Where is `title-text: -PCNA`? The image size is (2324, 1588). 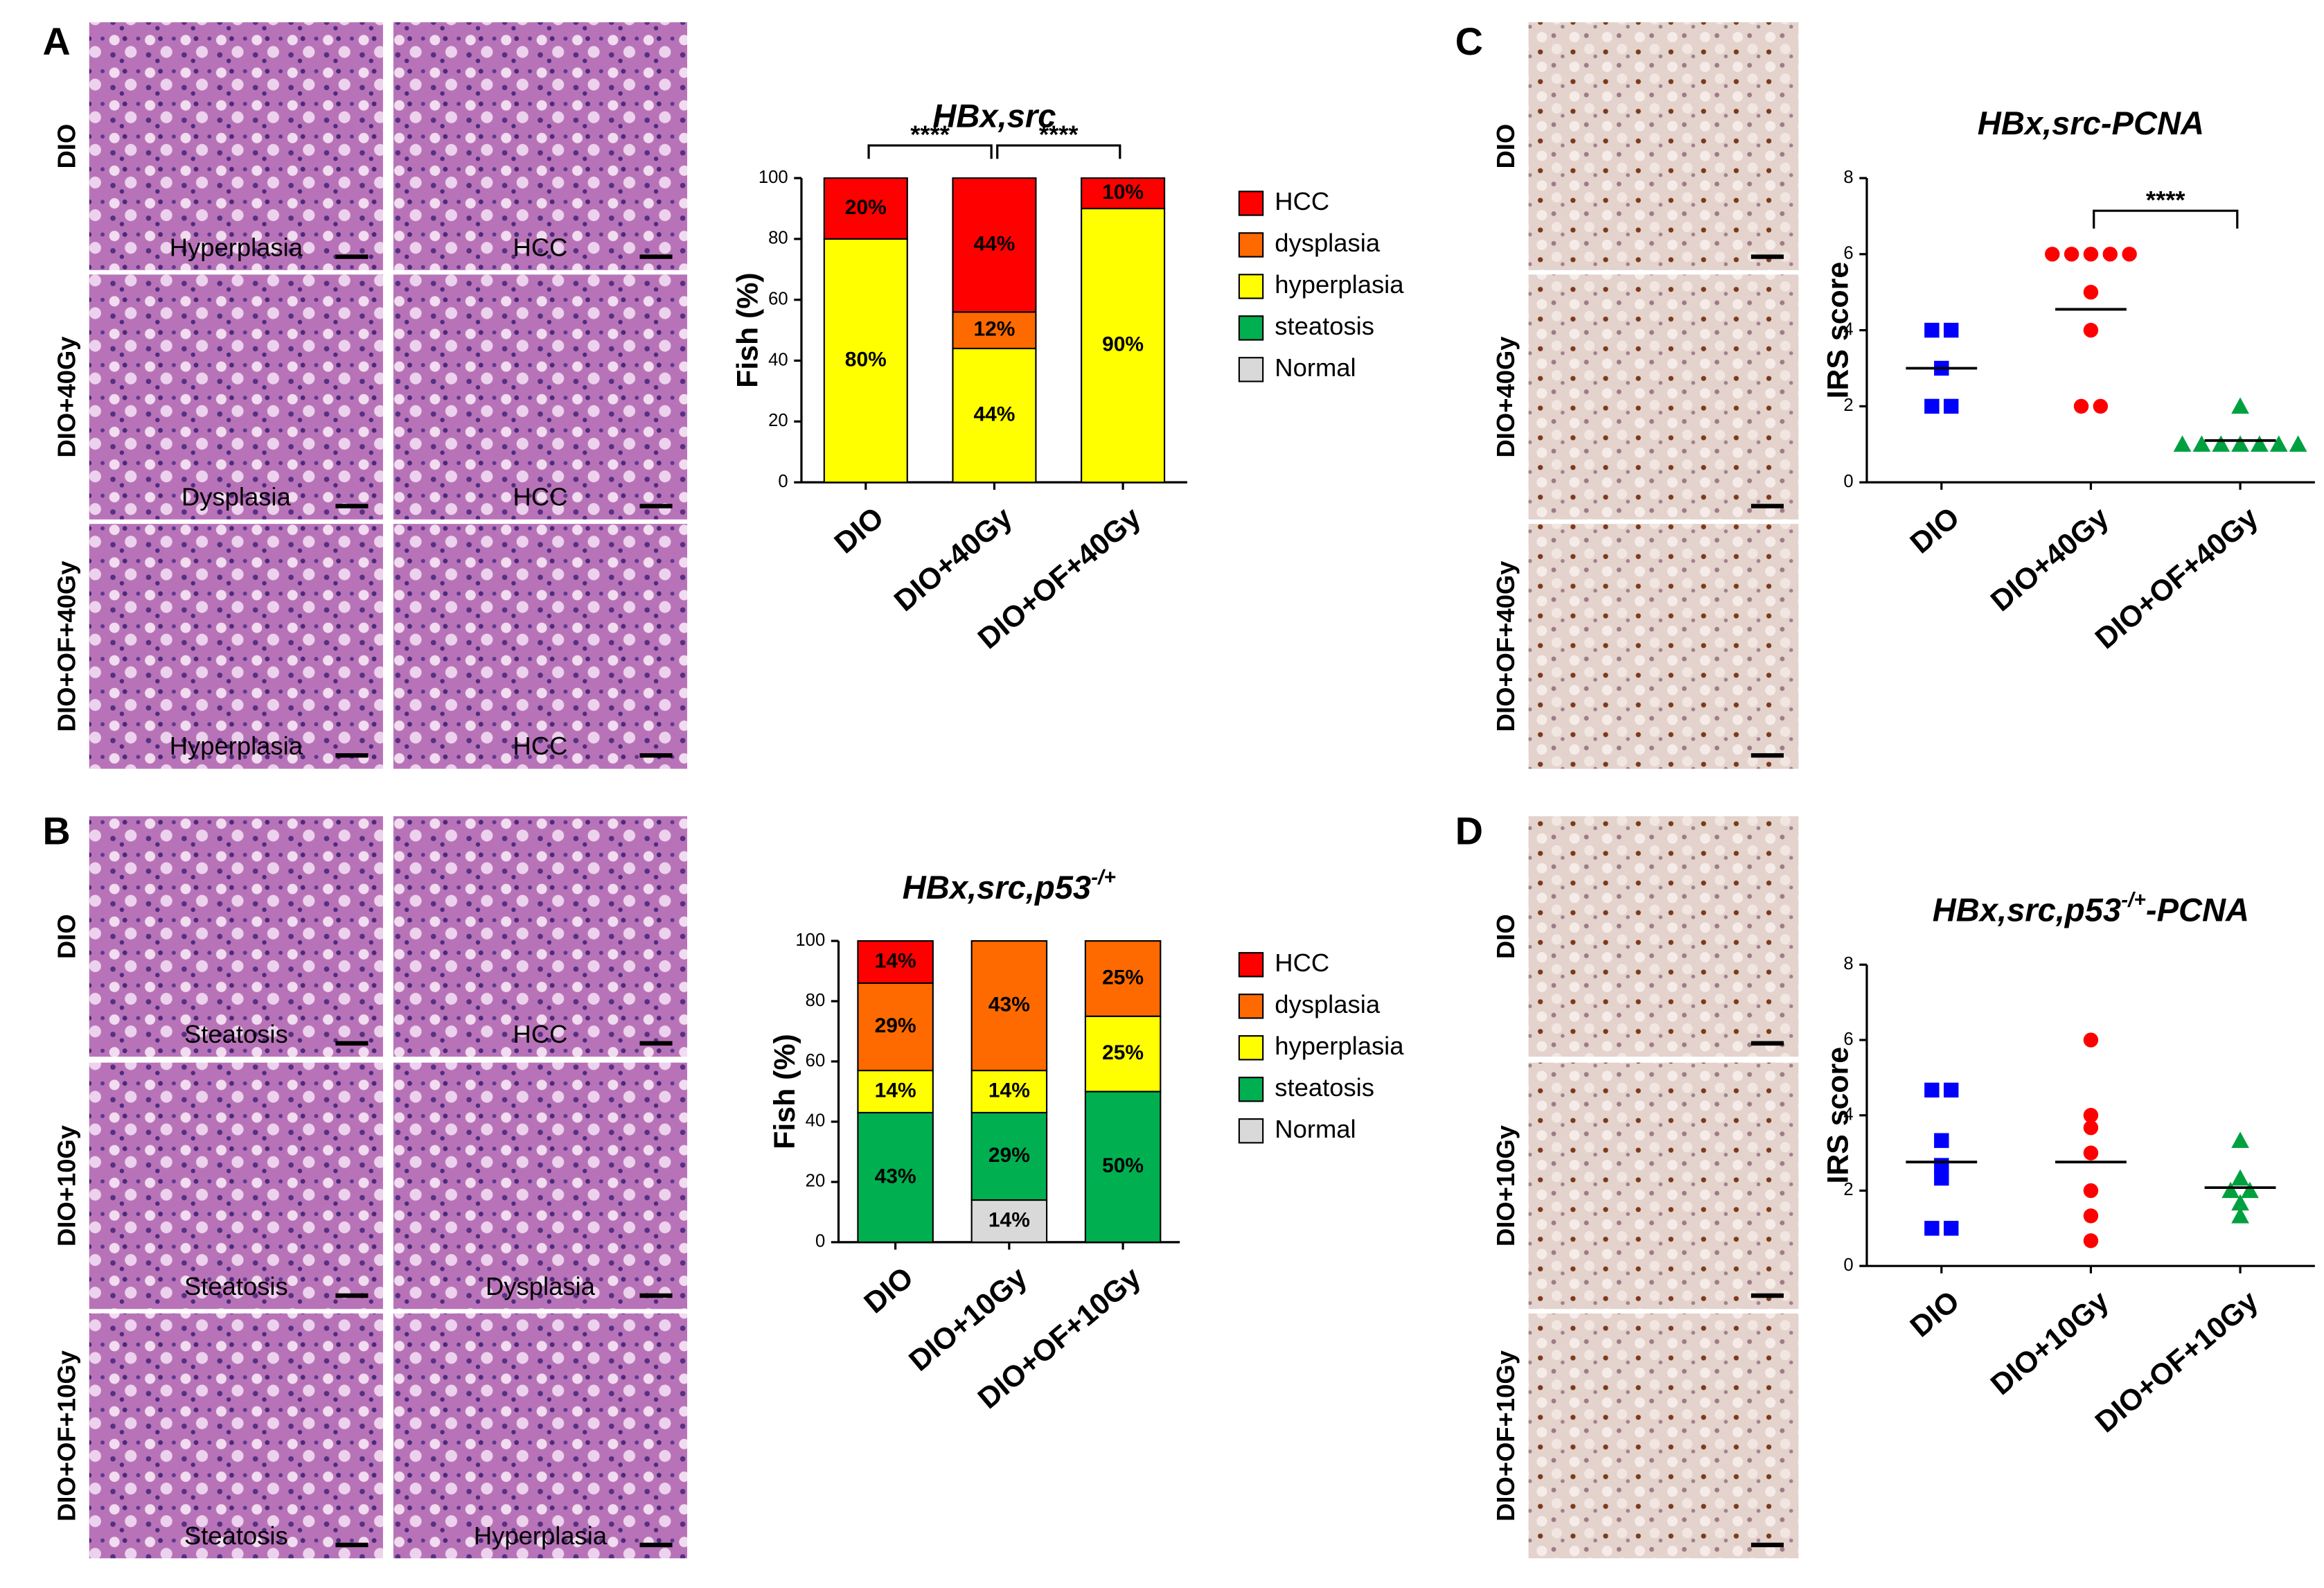
title-text: -PCNA is located at coordinates (2197, 910).